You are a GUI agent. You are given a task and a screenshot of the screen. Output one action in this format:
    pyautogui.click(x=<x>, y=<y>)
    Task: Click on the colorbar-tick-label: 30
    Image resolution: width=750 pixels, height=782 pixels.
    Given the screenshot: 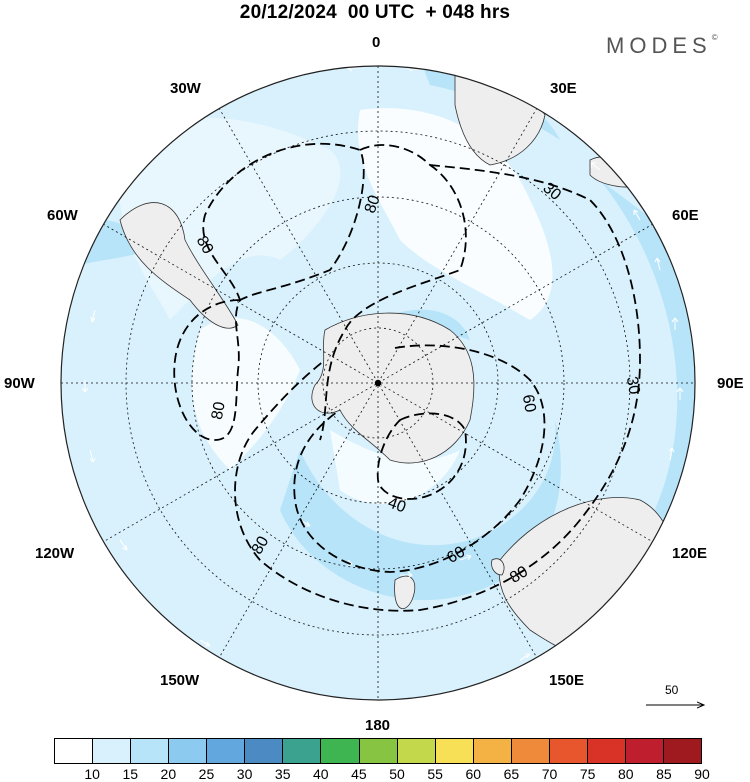 What is the action you would take?
    pyautogui.click(x=244, y=774)
    